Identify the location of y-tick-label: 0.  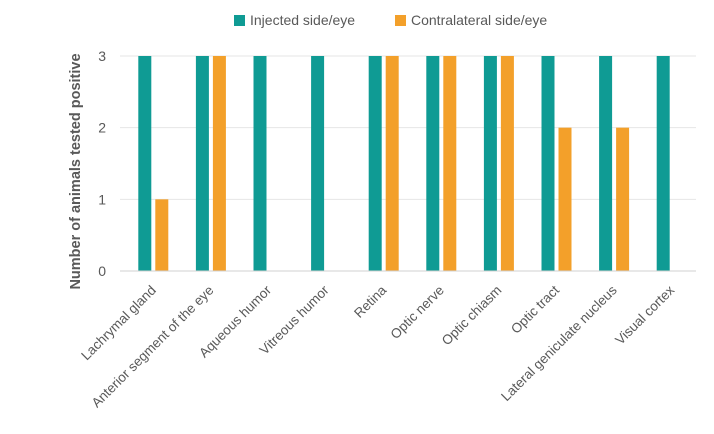
(102, 271).